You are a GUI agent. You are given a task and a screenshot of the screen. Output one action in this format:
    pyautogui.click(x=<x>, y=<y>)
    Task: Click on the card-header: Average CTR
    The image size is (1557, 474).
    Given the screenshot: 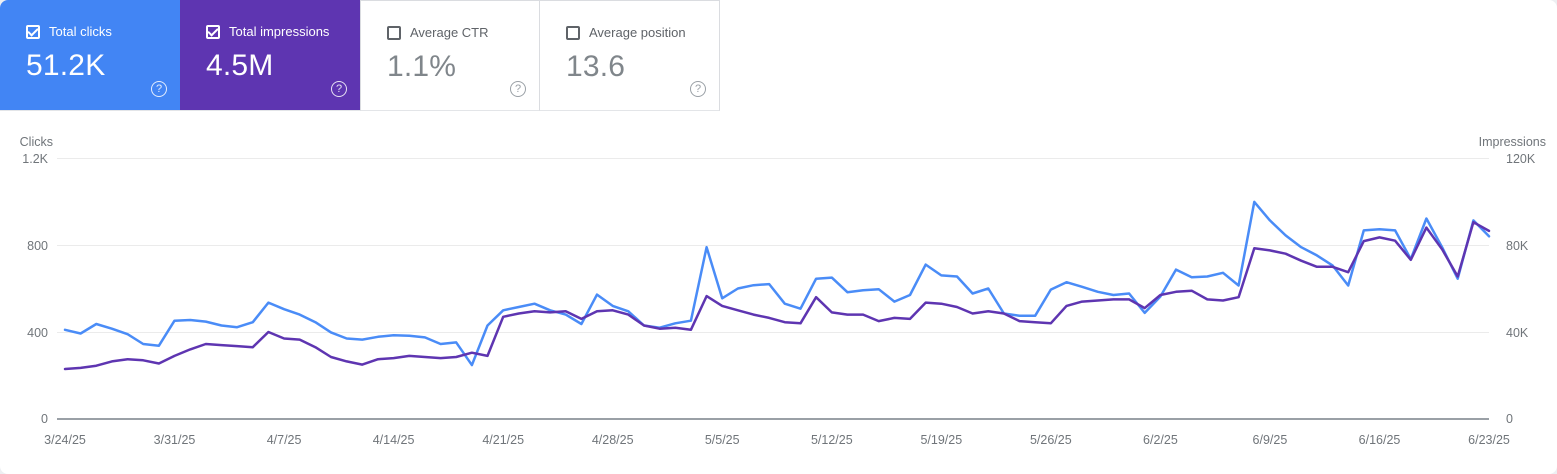 What is the action you would take?
    pyautogui.click(x=456, y=32)
    